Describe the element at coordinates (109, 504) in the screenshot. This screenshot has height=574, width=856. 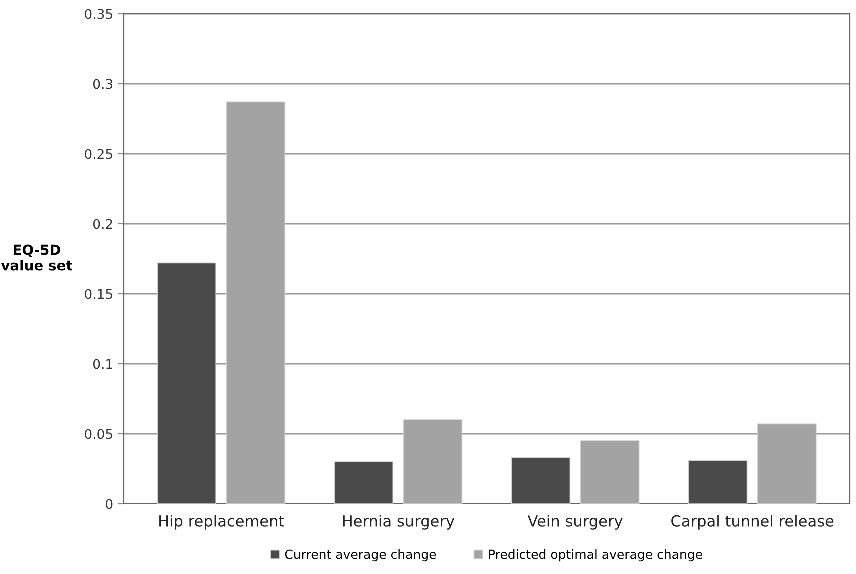
I see `y-tick-label: 0` at that location.